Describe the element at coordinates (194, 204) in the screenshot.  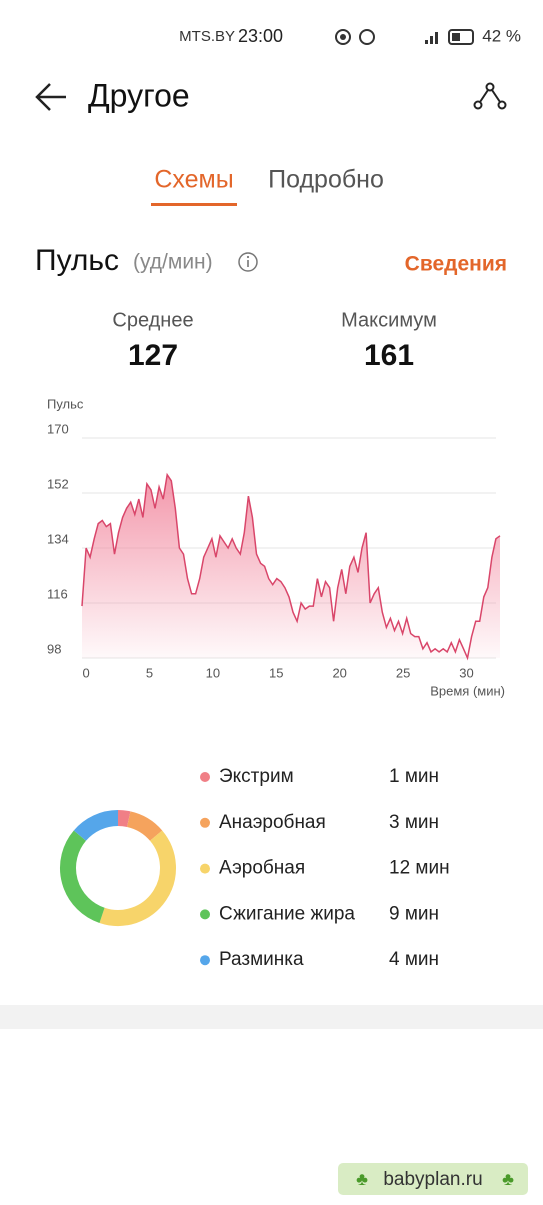
I see `tab-underline` at that location.